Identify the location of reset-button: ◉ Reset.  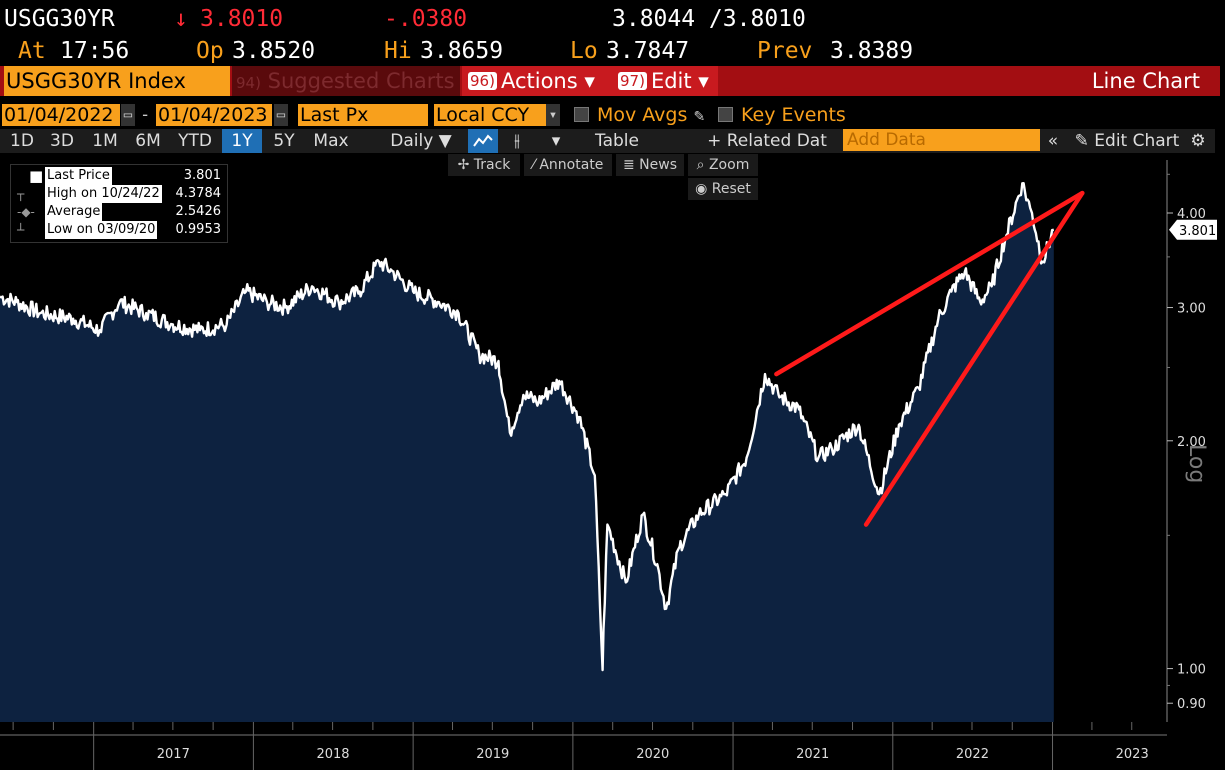
(723, 189).